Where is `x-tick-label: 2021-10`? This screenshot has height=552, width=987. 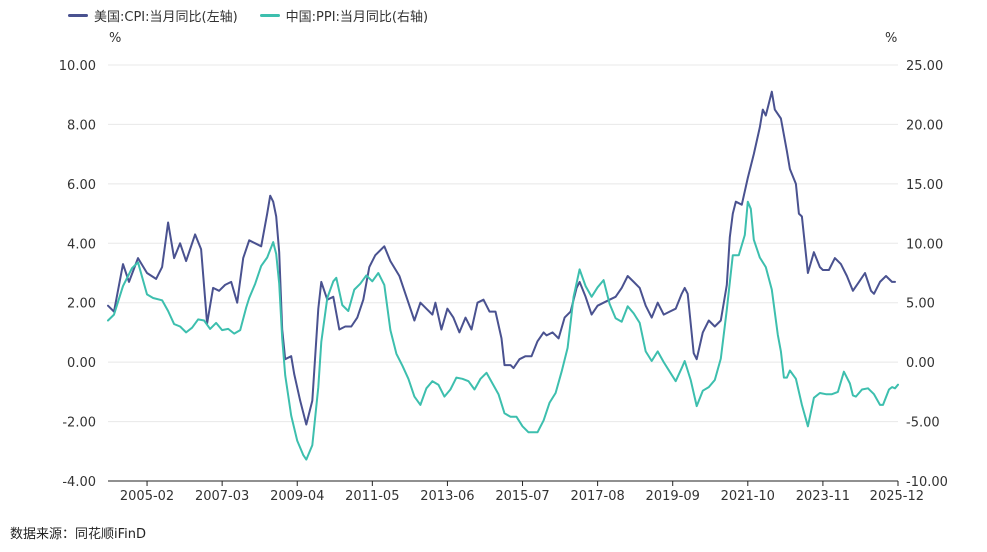 x-tick-label: 2021-10 is located at coordinates (748, 496).